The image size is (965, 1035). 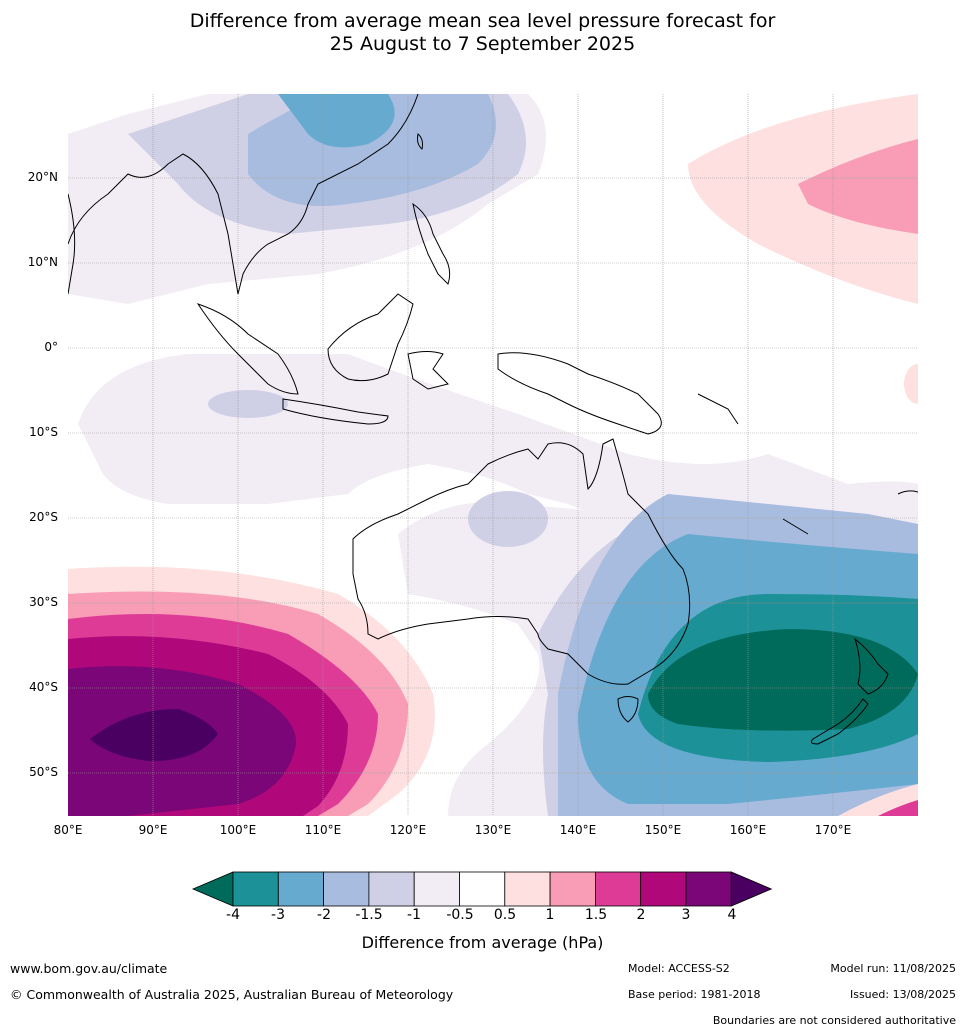 I want to click on colorbar-segments, so click(x=482, y=889).